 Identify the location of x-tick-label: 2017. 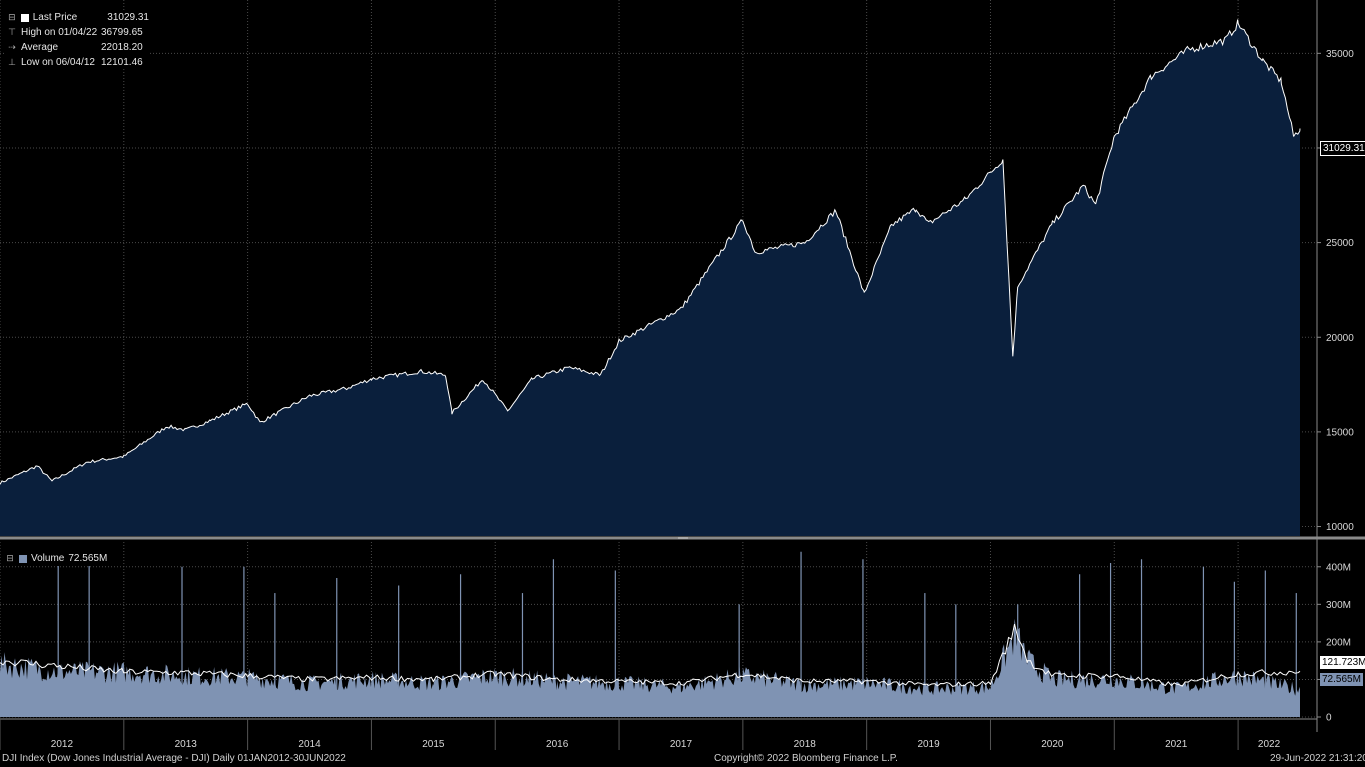
(681, 744).